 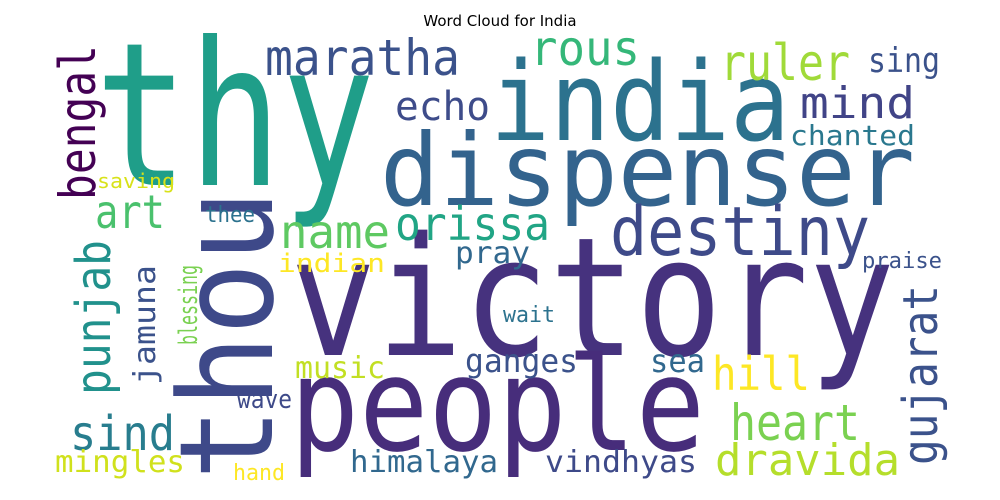 I want to click on word: india, so click(x=640, y=102).